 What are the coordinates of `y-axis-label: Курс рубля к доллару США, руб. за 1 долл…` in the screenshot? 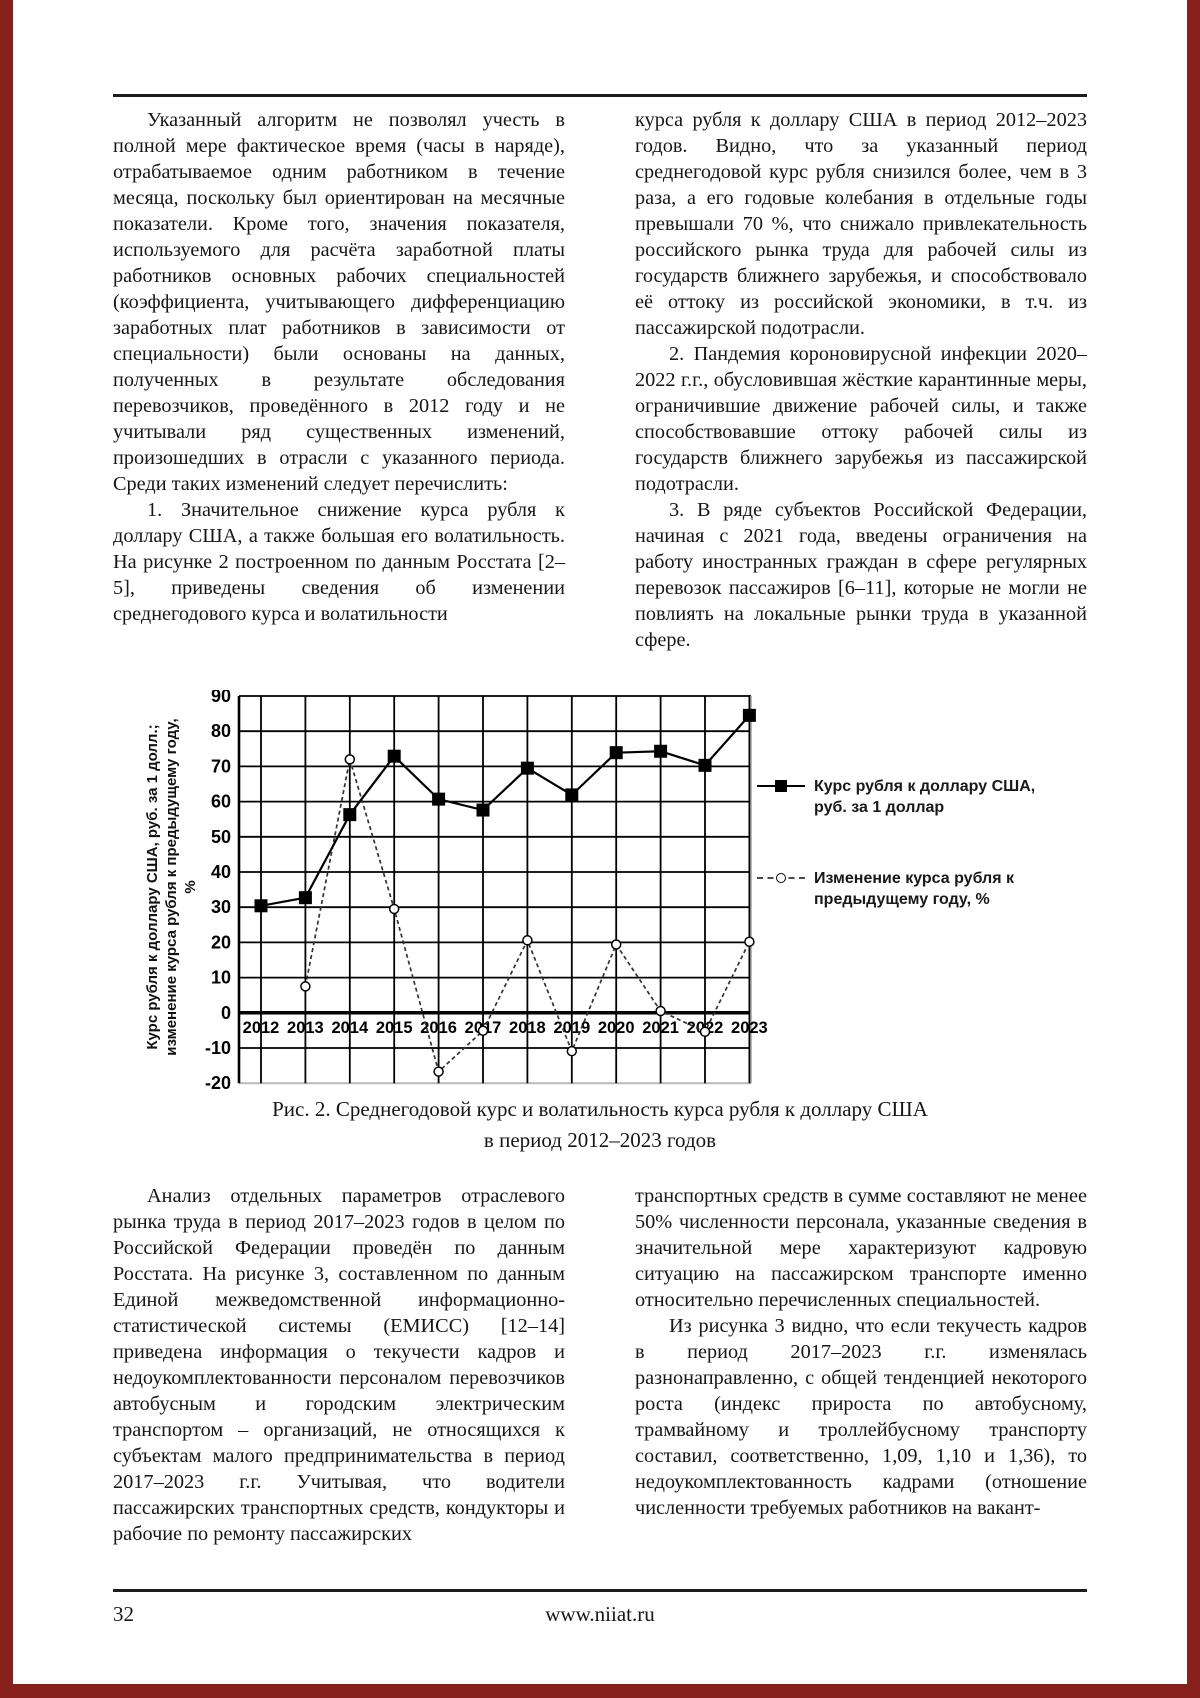 It's located at (172, 887).